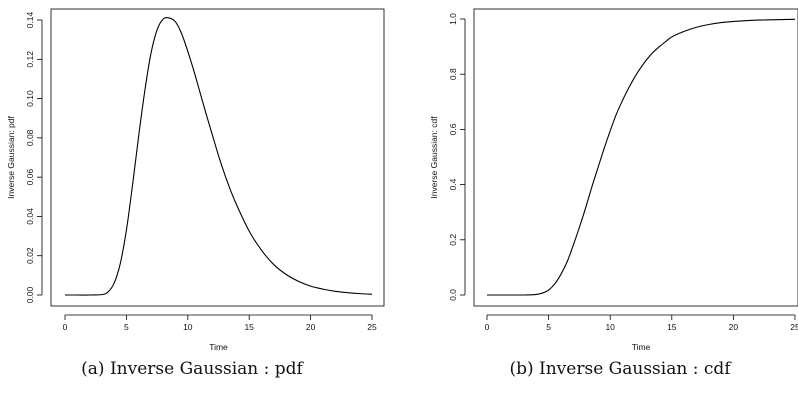 The image size is (798, 408). I want to click on y-tick-label: 0.10, so click(30, 98).